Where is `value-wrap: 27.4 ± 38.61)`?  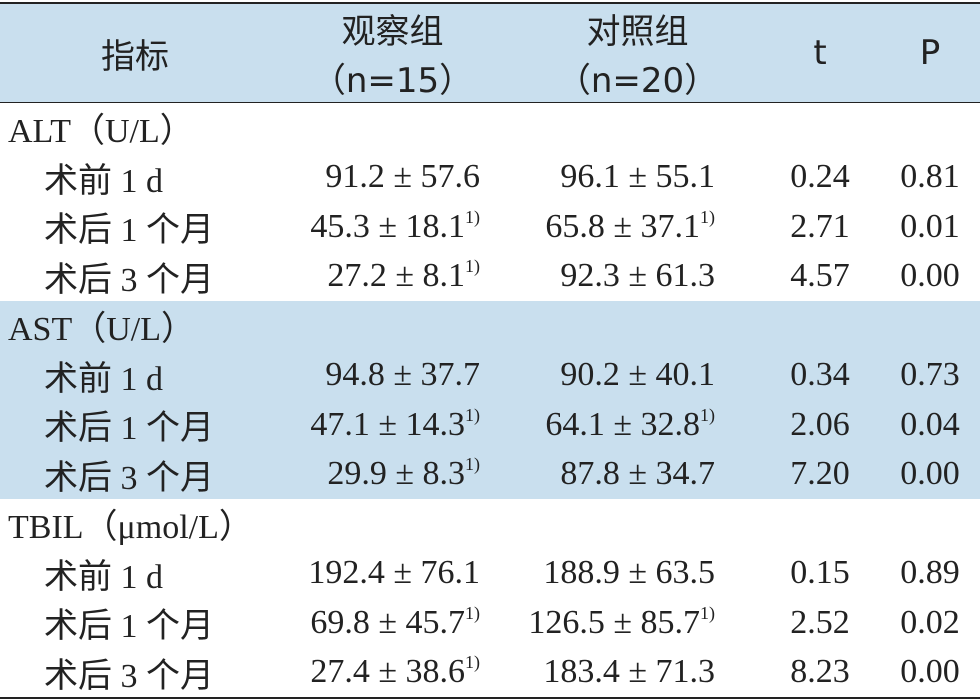
value-wrap: 27.4 ± 38.61) is located at coordinates (375, 672).